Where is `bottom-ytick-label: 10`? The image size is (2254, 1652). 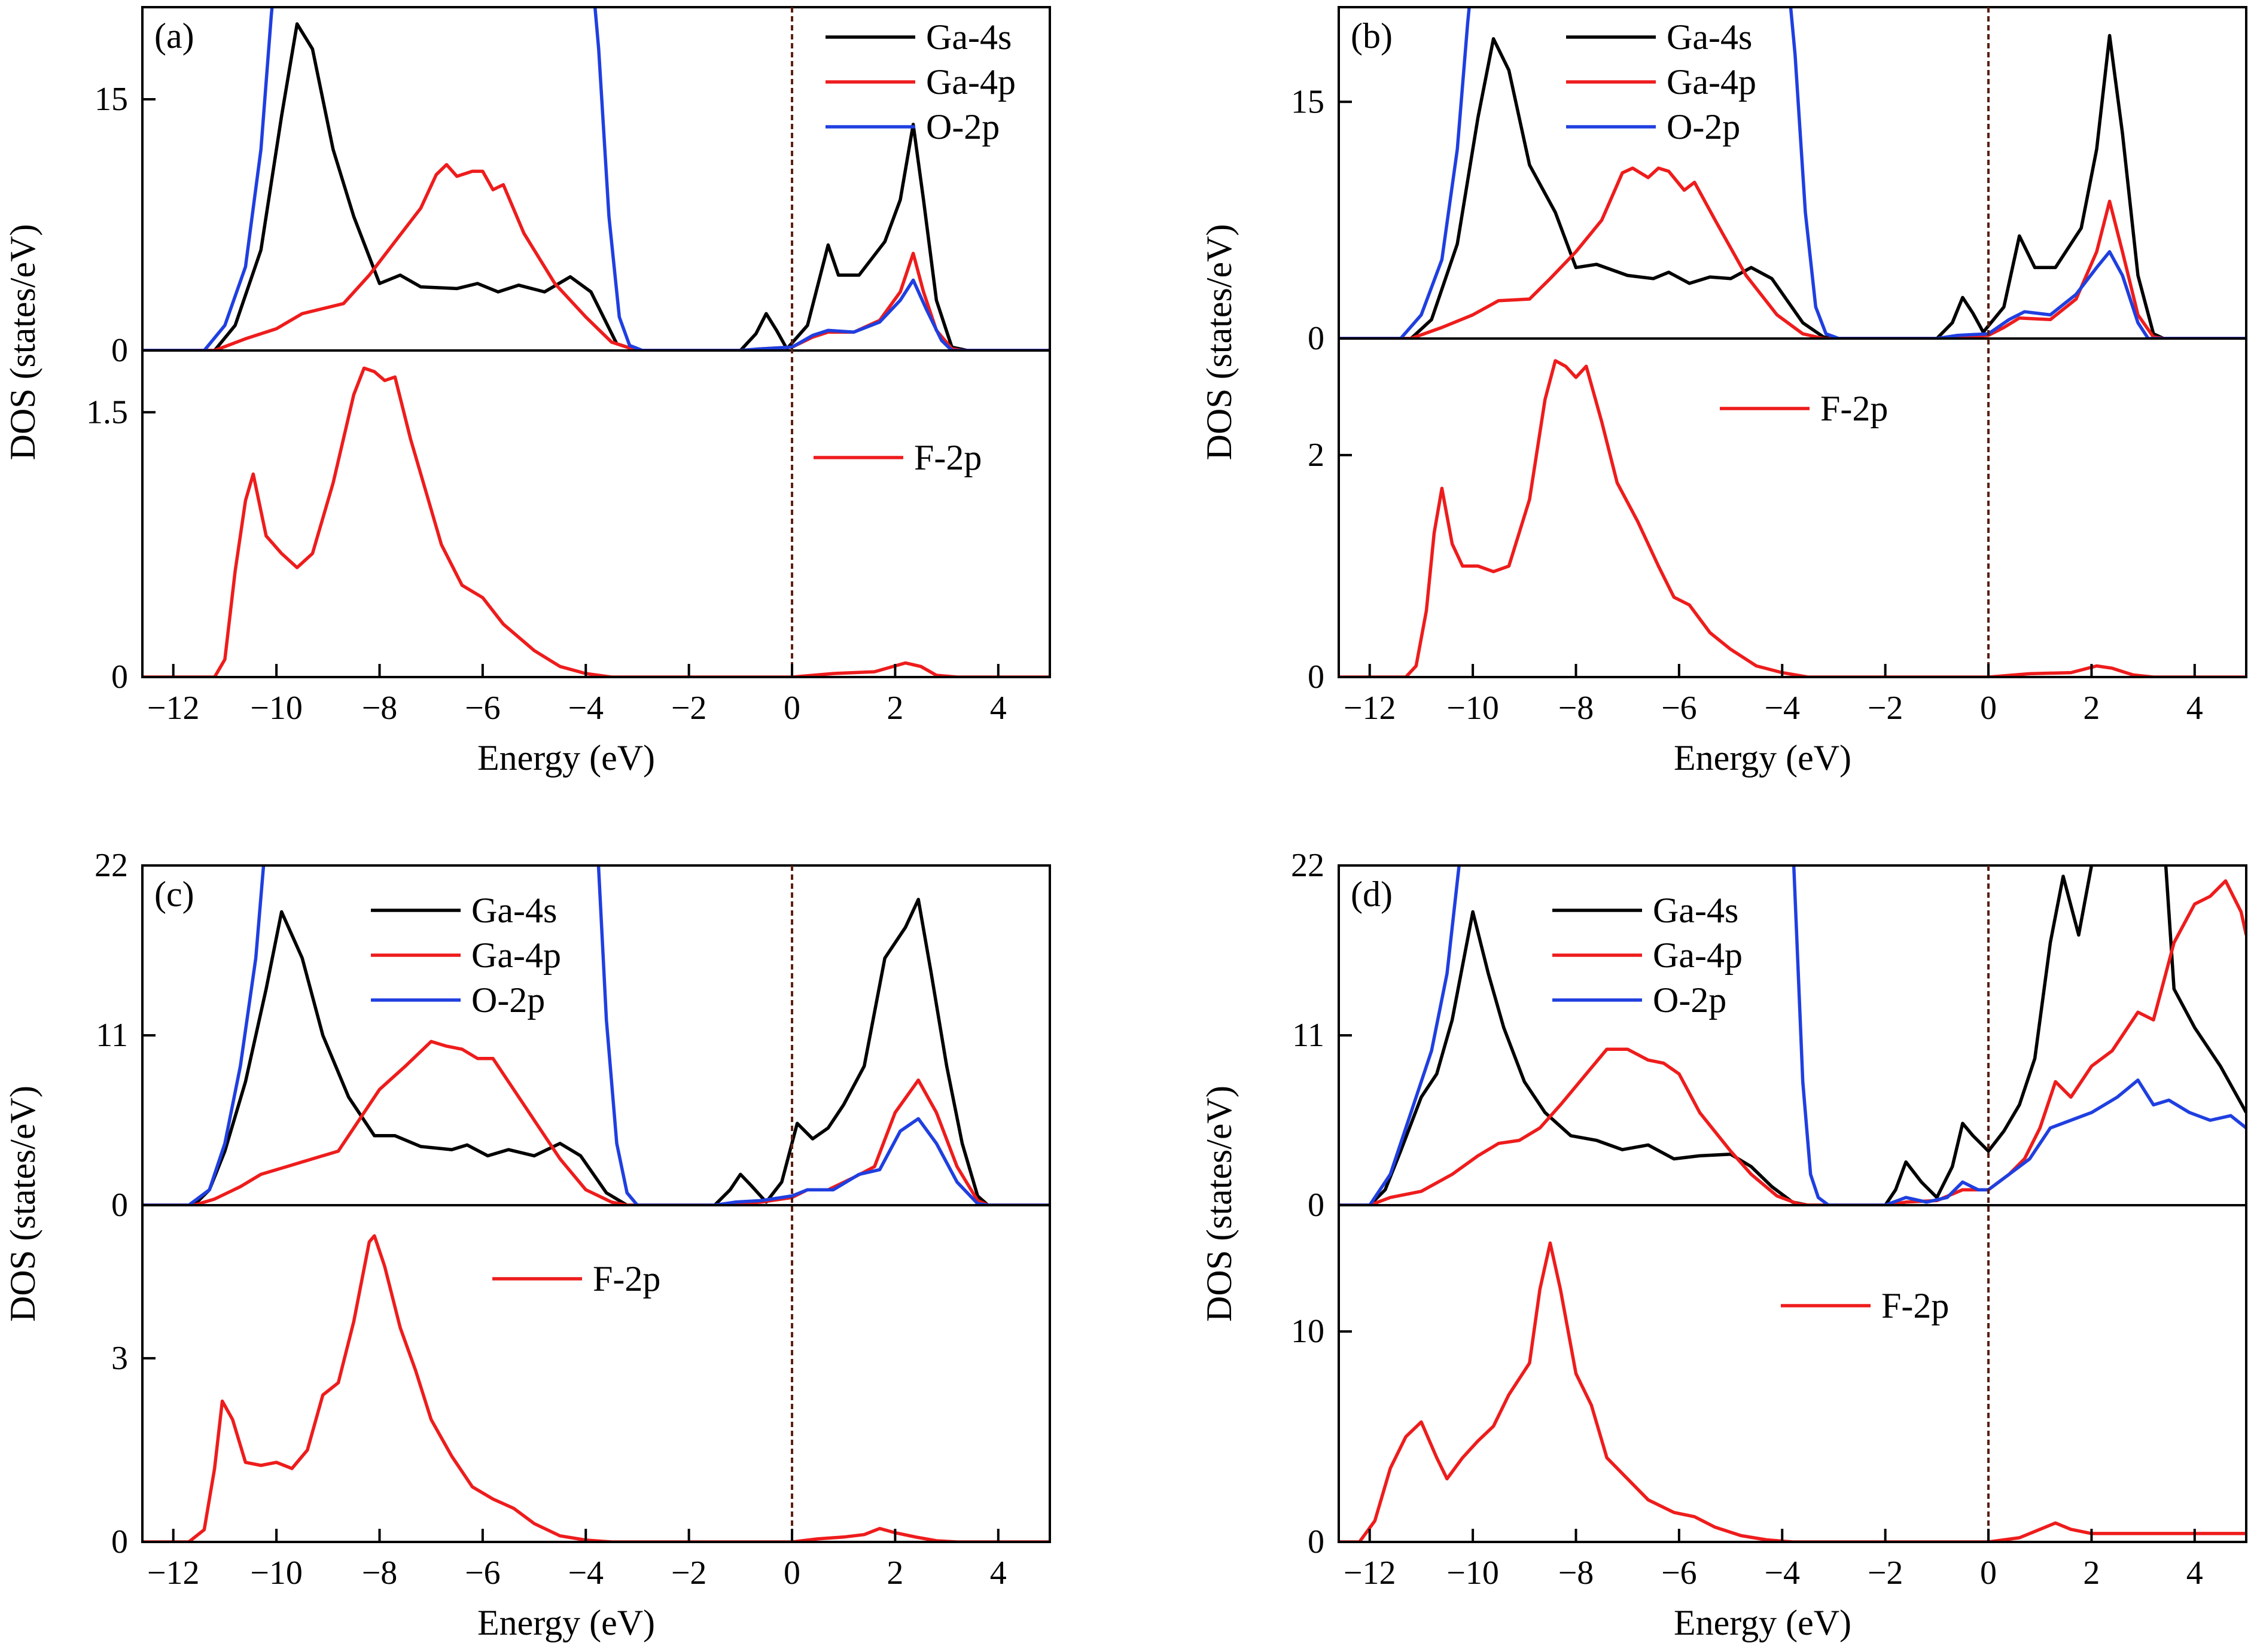 bottom-ytick-label: 10 is located at coordinates (1307, 1332).